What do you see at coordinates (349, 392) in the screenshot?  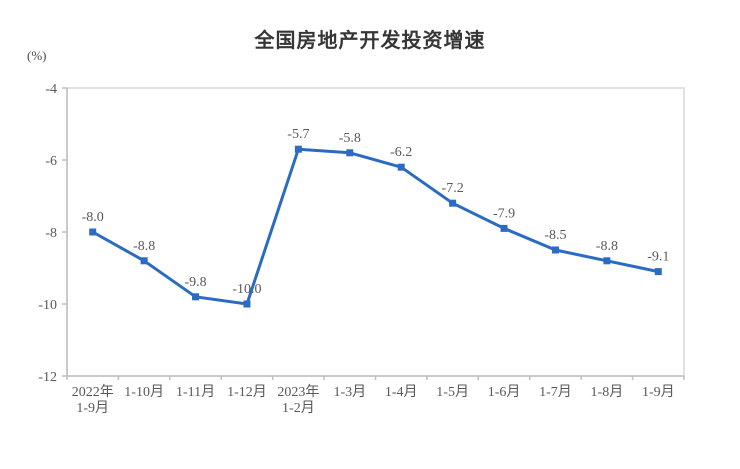 I see `x-category-label: 1-3月` at bounding box center [349, 392].